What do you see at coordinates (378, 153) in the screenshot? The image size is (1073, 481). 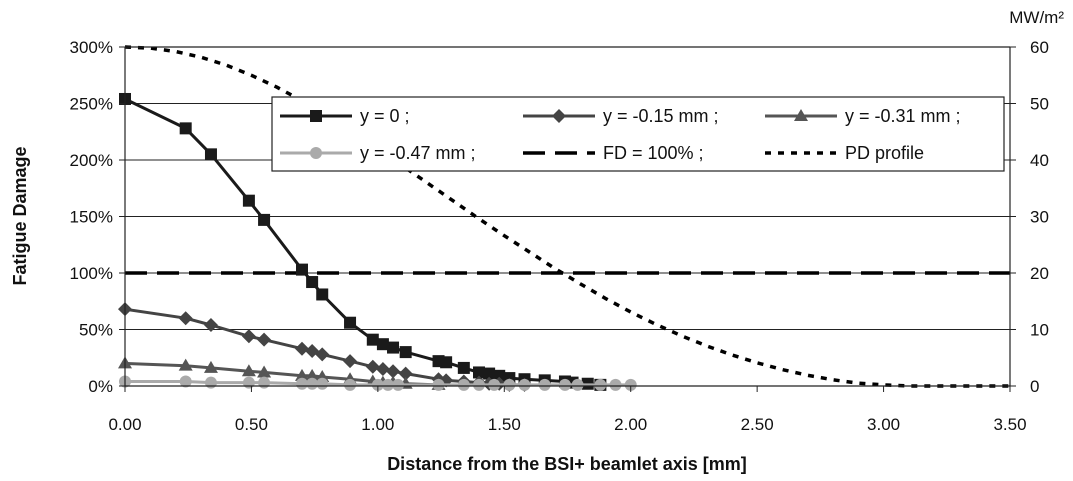 I see `legend-entry: y = -0.47 mm ;` at bounding box center [378, 153].